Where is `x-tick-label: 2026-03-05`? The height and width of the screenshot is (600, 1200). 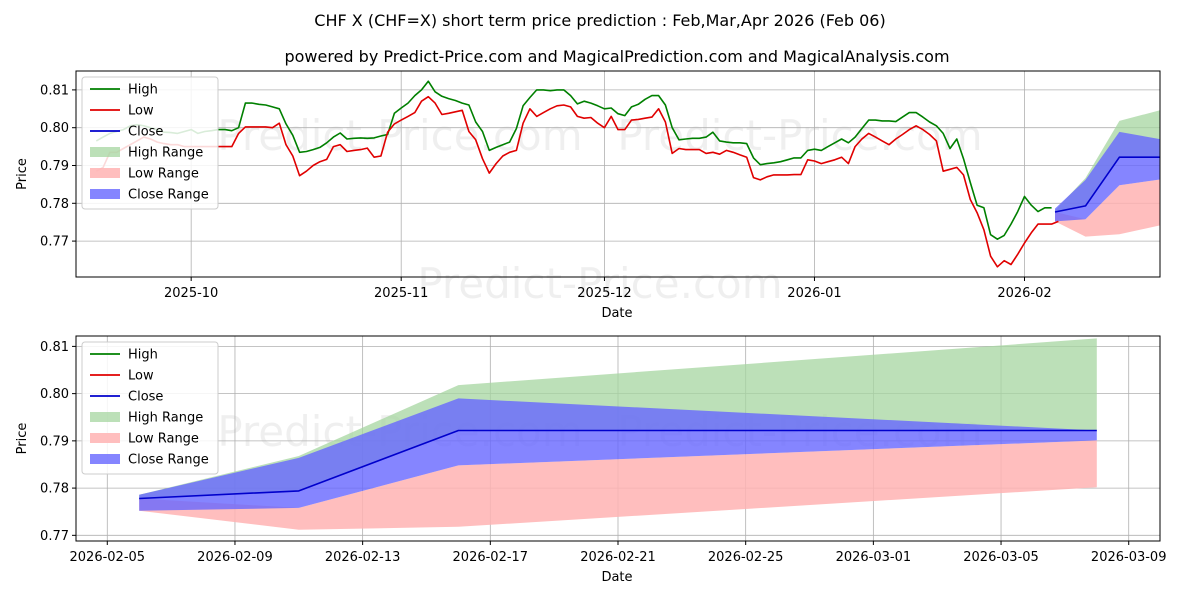
x-tick-label: 2026-03-05 is located at coordinates (1001, 557).